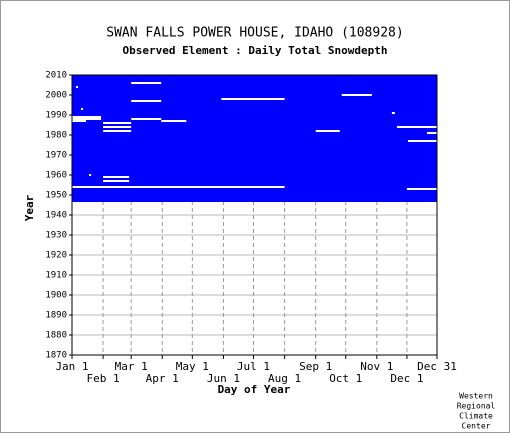 The height and width of the screenshot is (437, 510). Describe the element at coordinates (56, 136) in the screenshot. I see `y-tick-label: 1980` at that location.